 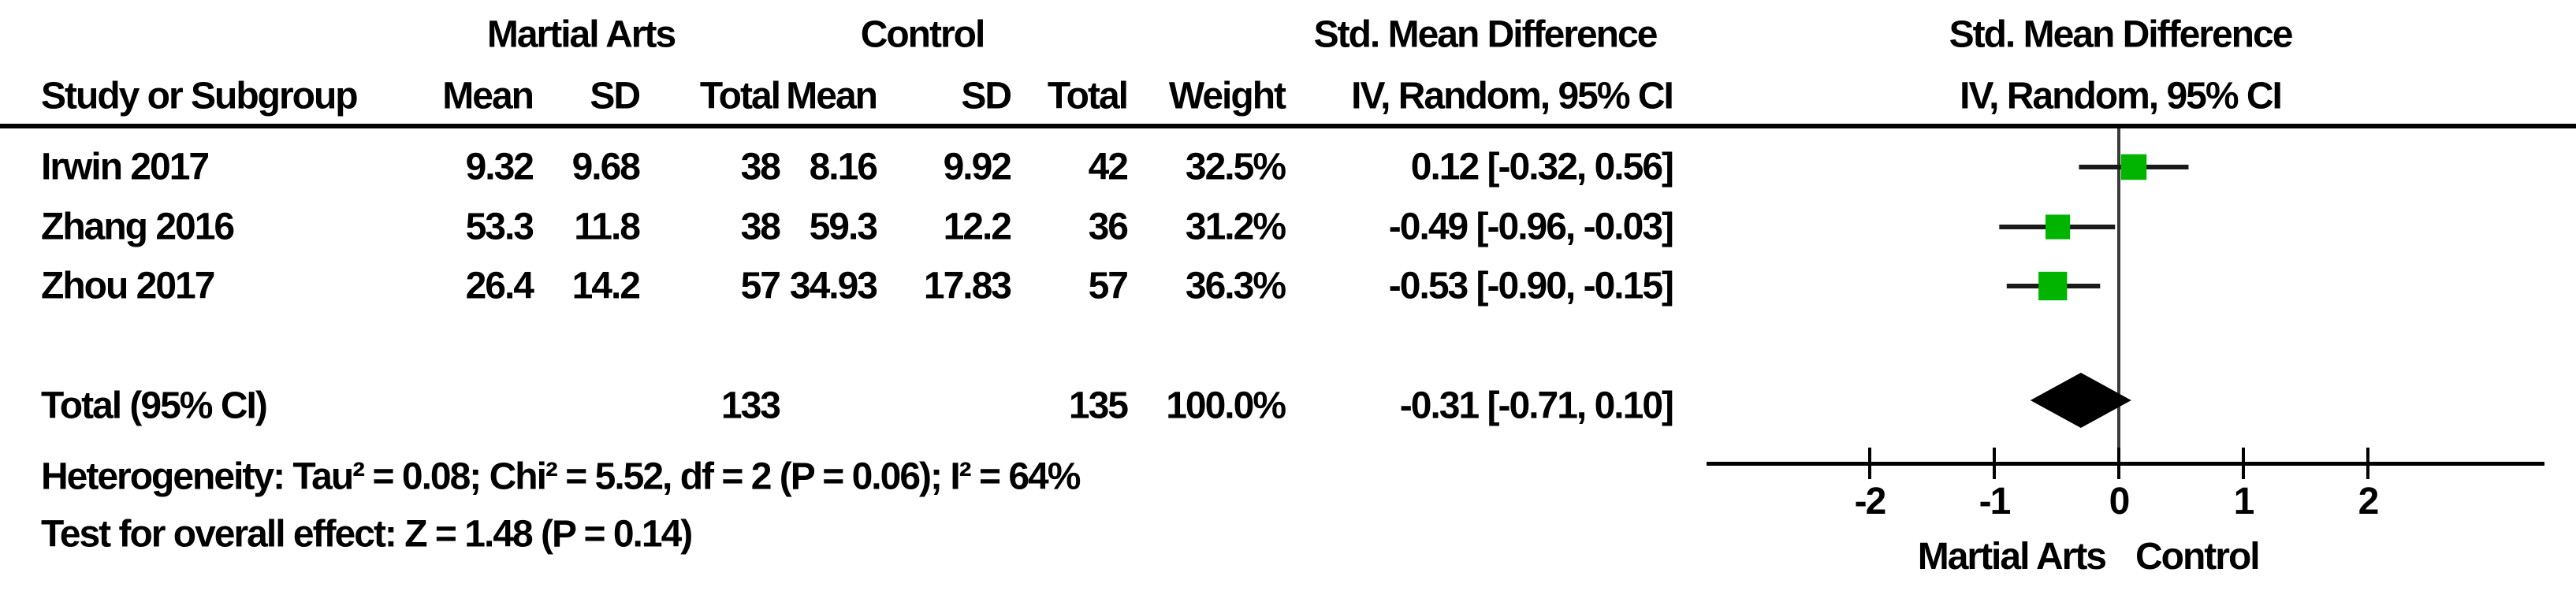 What do you see at coordinates (833, 286) in the screenshot?
I see `study-ctrl-mean: 34.93` at bounding box center [833, 286].